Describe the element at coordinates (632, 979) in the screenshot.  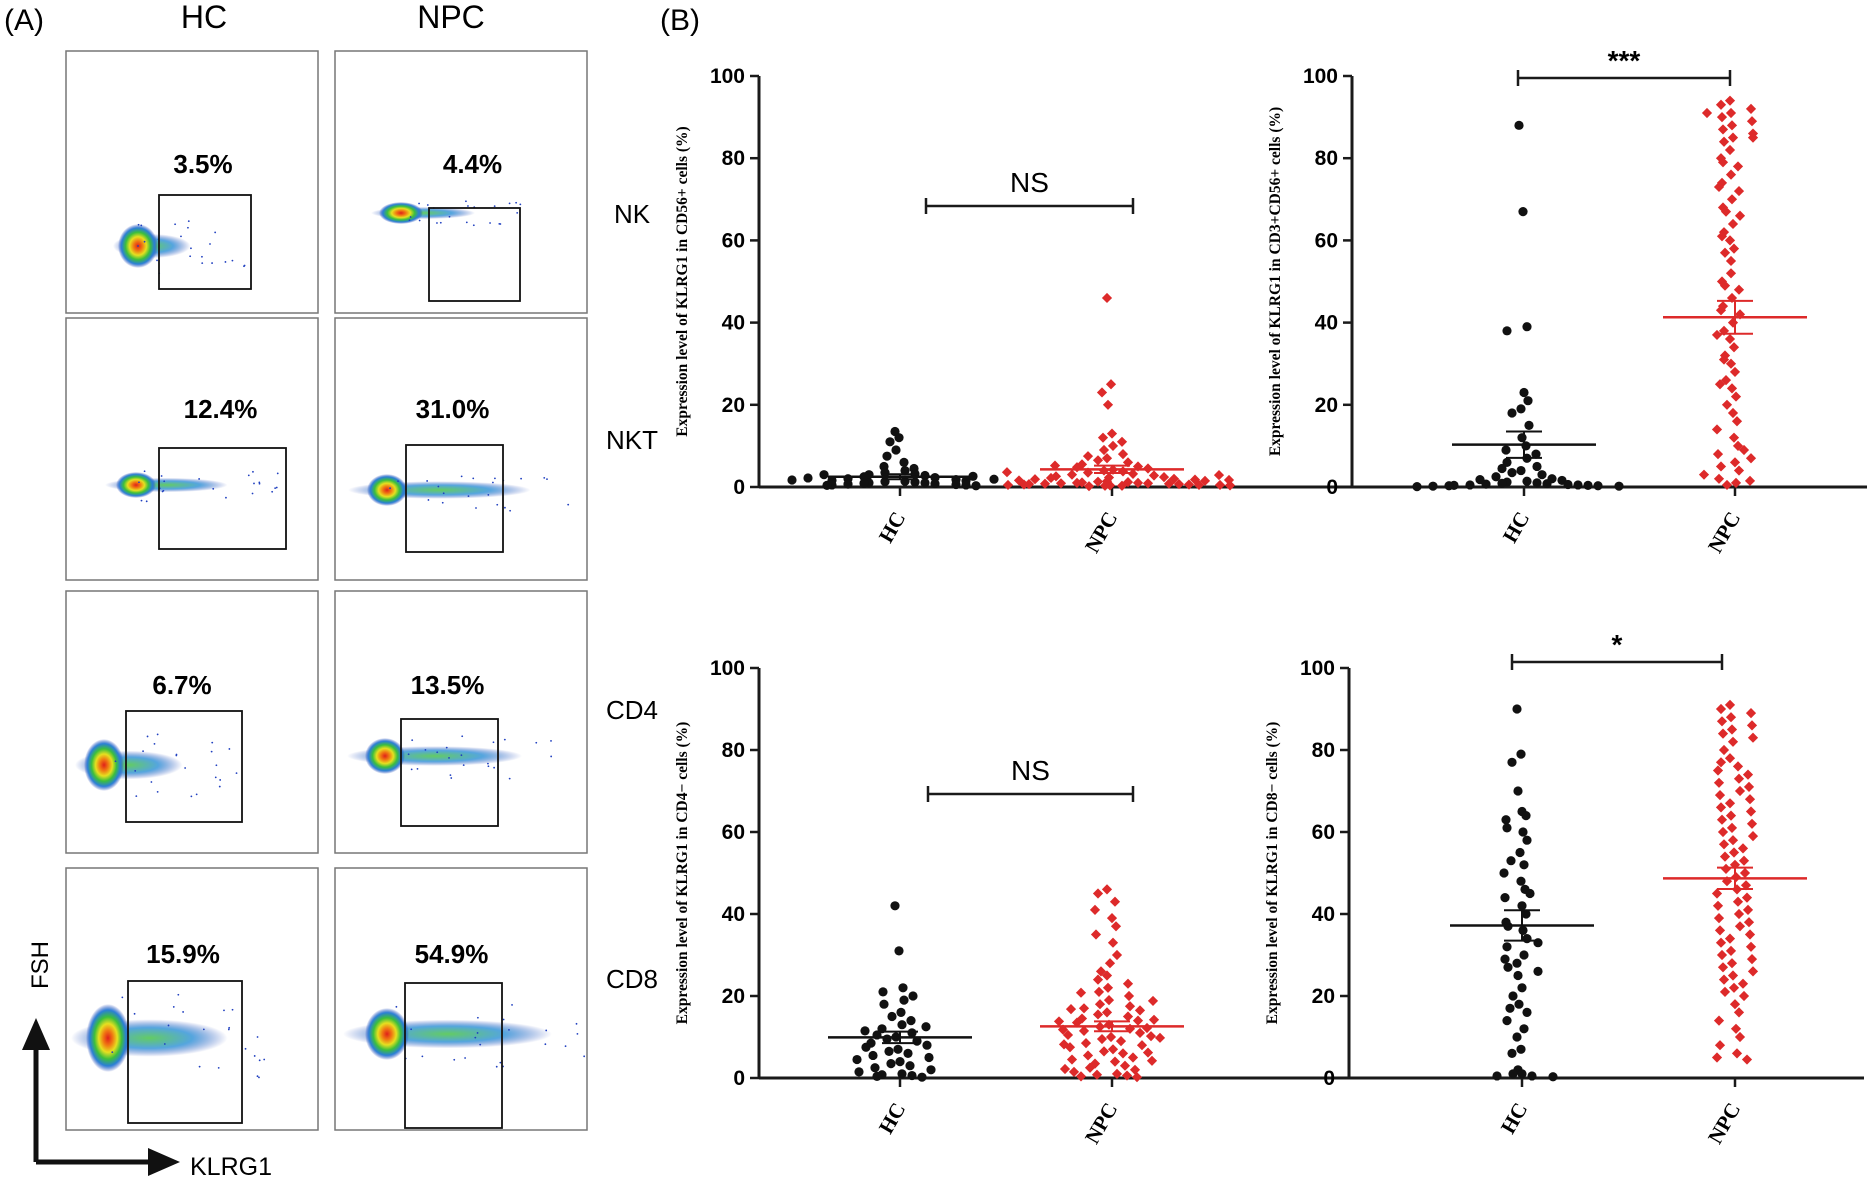
I see `row-label-cd8: CD8` at that location.